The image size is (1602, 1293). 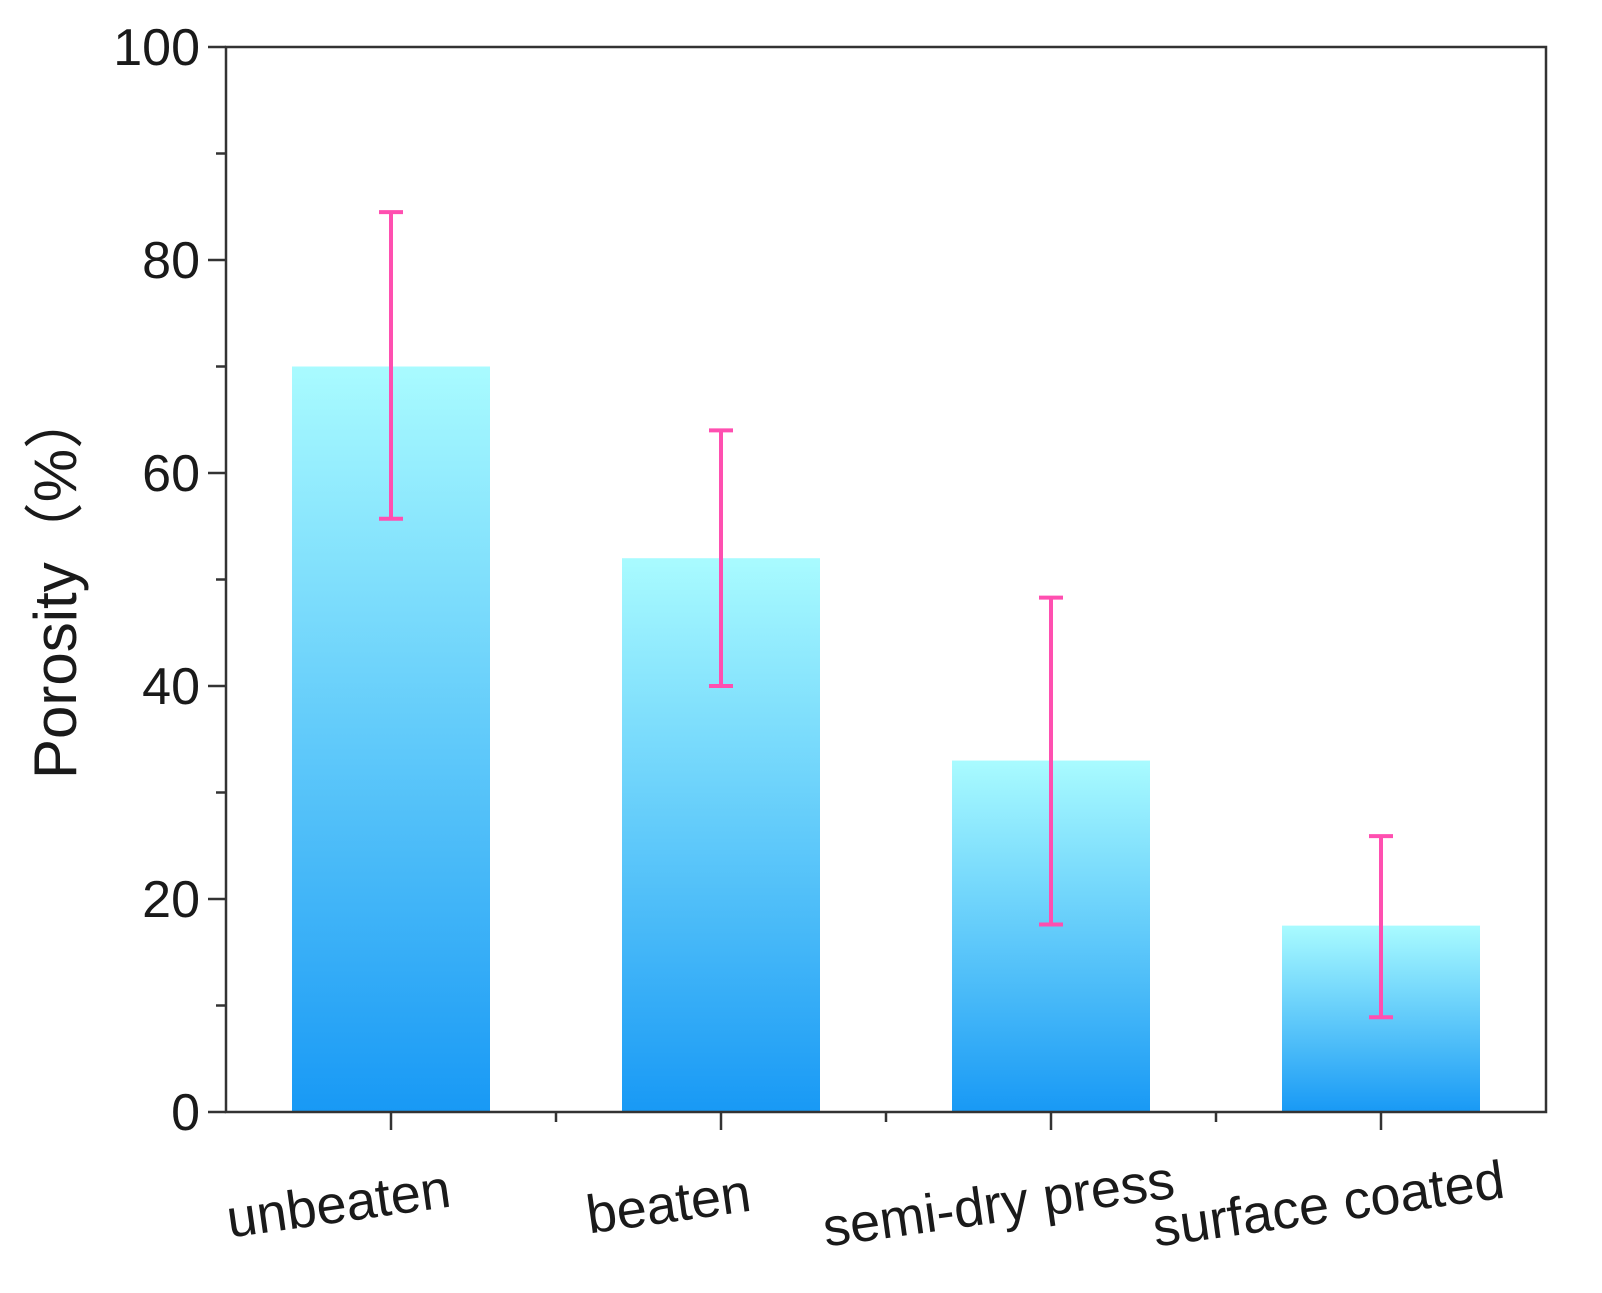 I want to click on y-tick-label: 20, so click(x=171, y=900).